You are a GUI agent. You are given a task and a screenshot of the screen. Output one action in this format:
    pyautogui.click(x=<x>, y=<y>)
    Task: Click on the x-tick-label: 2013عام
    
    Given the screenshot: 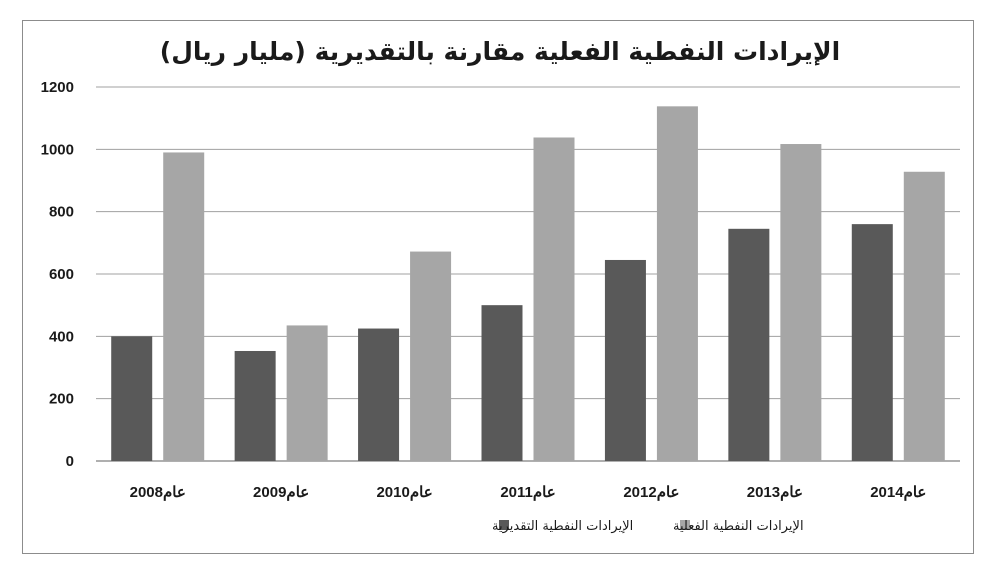 What is the action you would take?
    pyautogui.click(x=775, y=492)
    